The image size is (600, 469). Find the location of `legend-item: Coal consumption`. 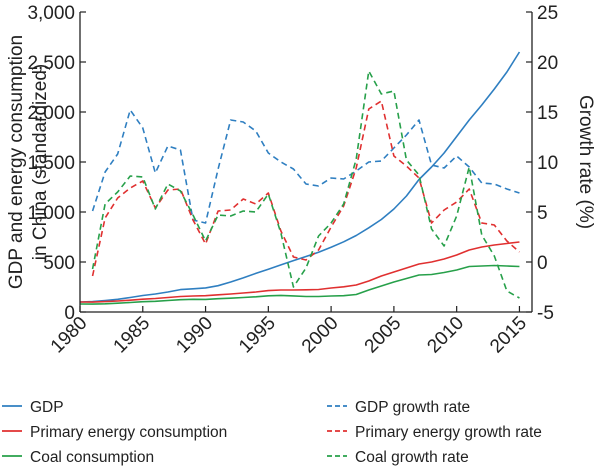

legend-item: Coal consumption is located at coordinates (78, 457).